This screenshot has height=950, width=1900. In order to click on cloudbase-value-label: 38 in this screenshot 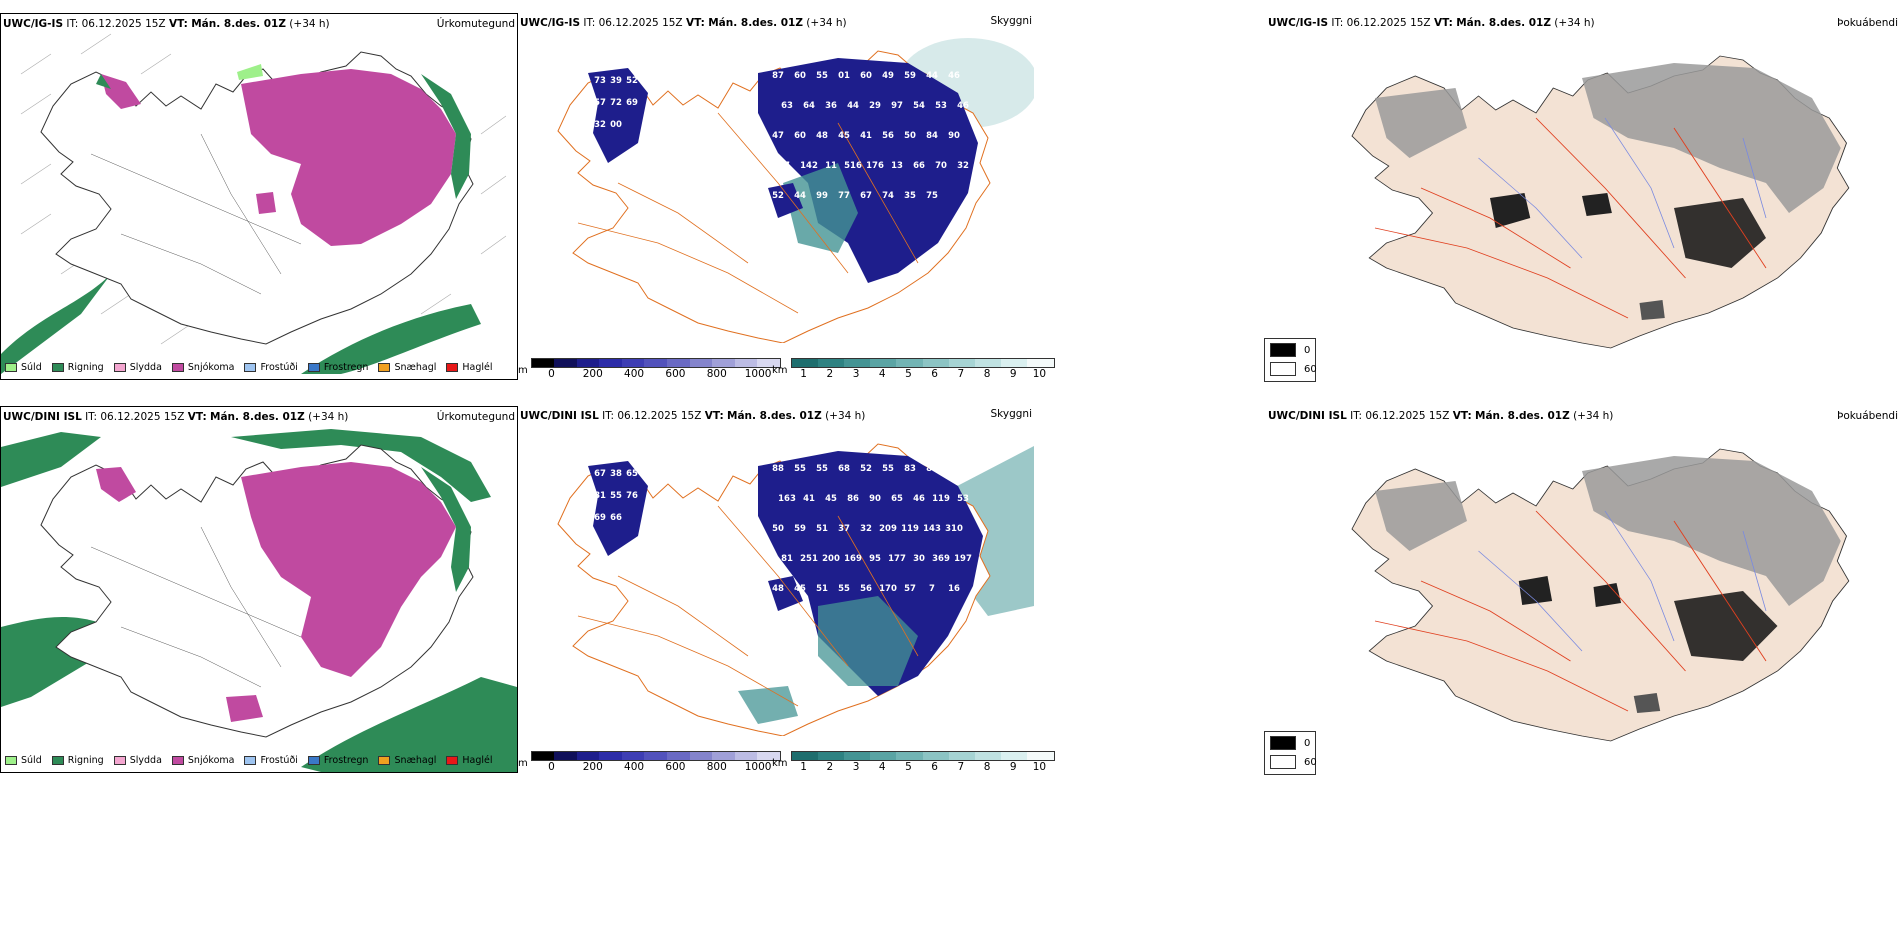, I will do `click(616, 474)`.